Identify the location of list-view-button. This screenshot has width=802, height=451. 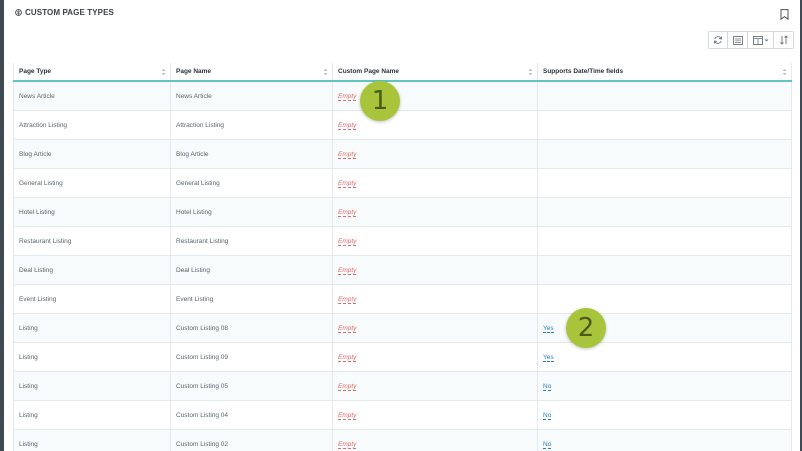
(738, 40).